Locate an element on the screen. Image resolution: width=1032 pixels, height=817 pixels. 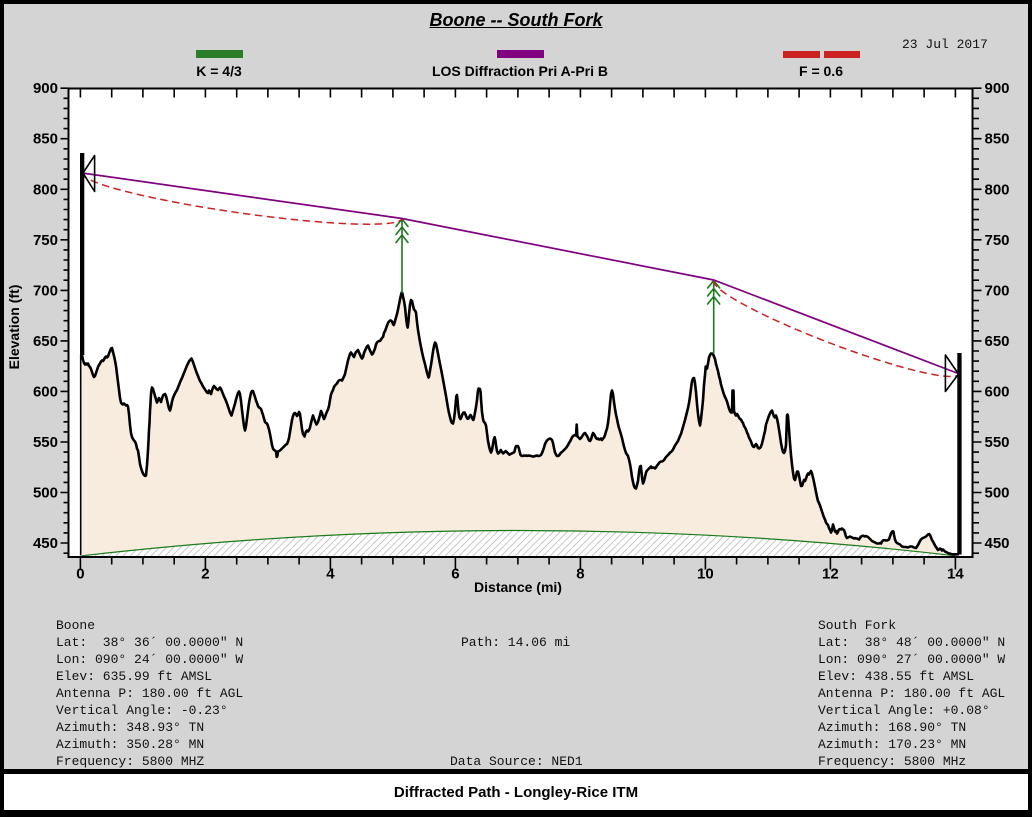
svg-text: 0 is located at coordinates (80, 574).